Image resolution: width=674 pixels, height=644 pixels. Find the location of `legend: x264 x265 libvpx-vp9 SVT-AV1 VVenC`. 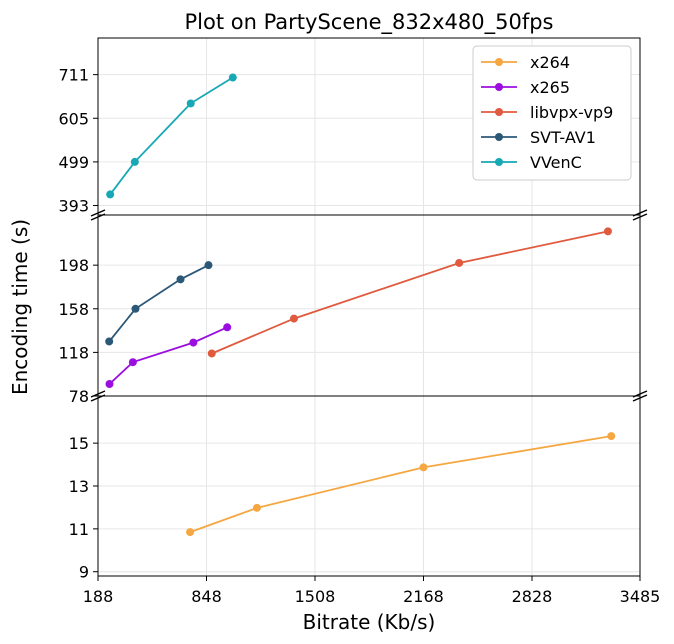

legend: x264 x265 libvpx-vp9 SVT-AV1 VVenC is located at coordinates (552, 113).